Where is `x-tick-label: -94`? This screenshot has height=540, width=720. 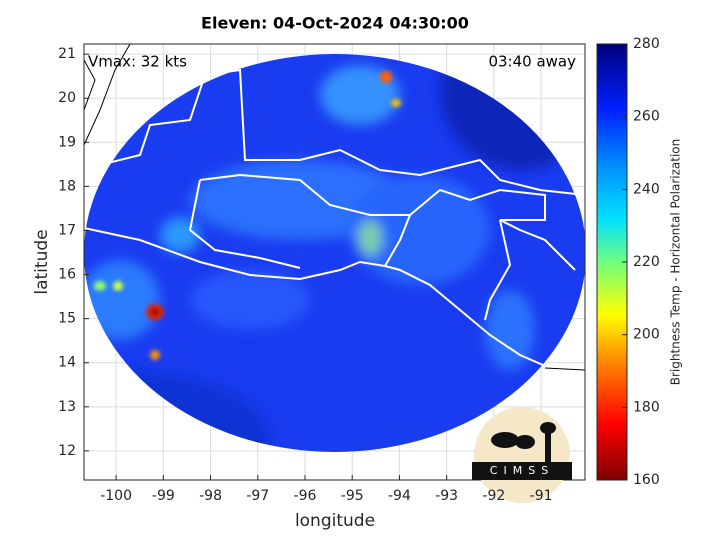 x-tick-label: -94 is located at coordinates (399, 496).